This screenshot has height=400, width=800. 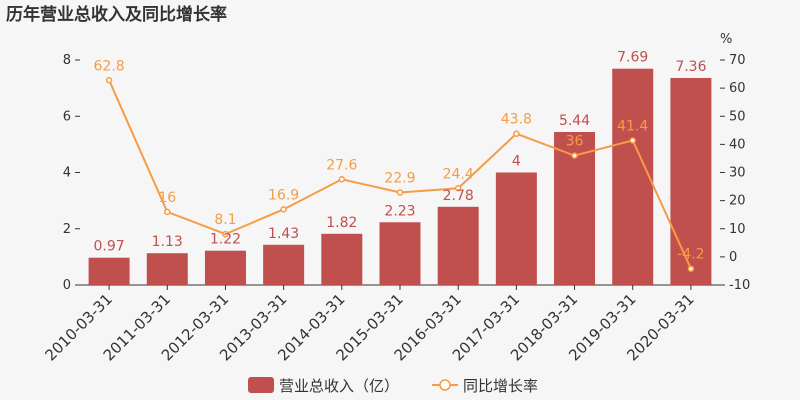 What do you see at coordinates (341, 165) in the screenshot?
I see `line-data-label: 27.6` at bounding box center [341, 165].